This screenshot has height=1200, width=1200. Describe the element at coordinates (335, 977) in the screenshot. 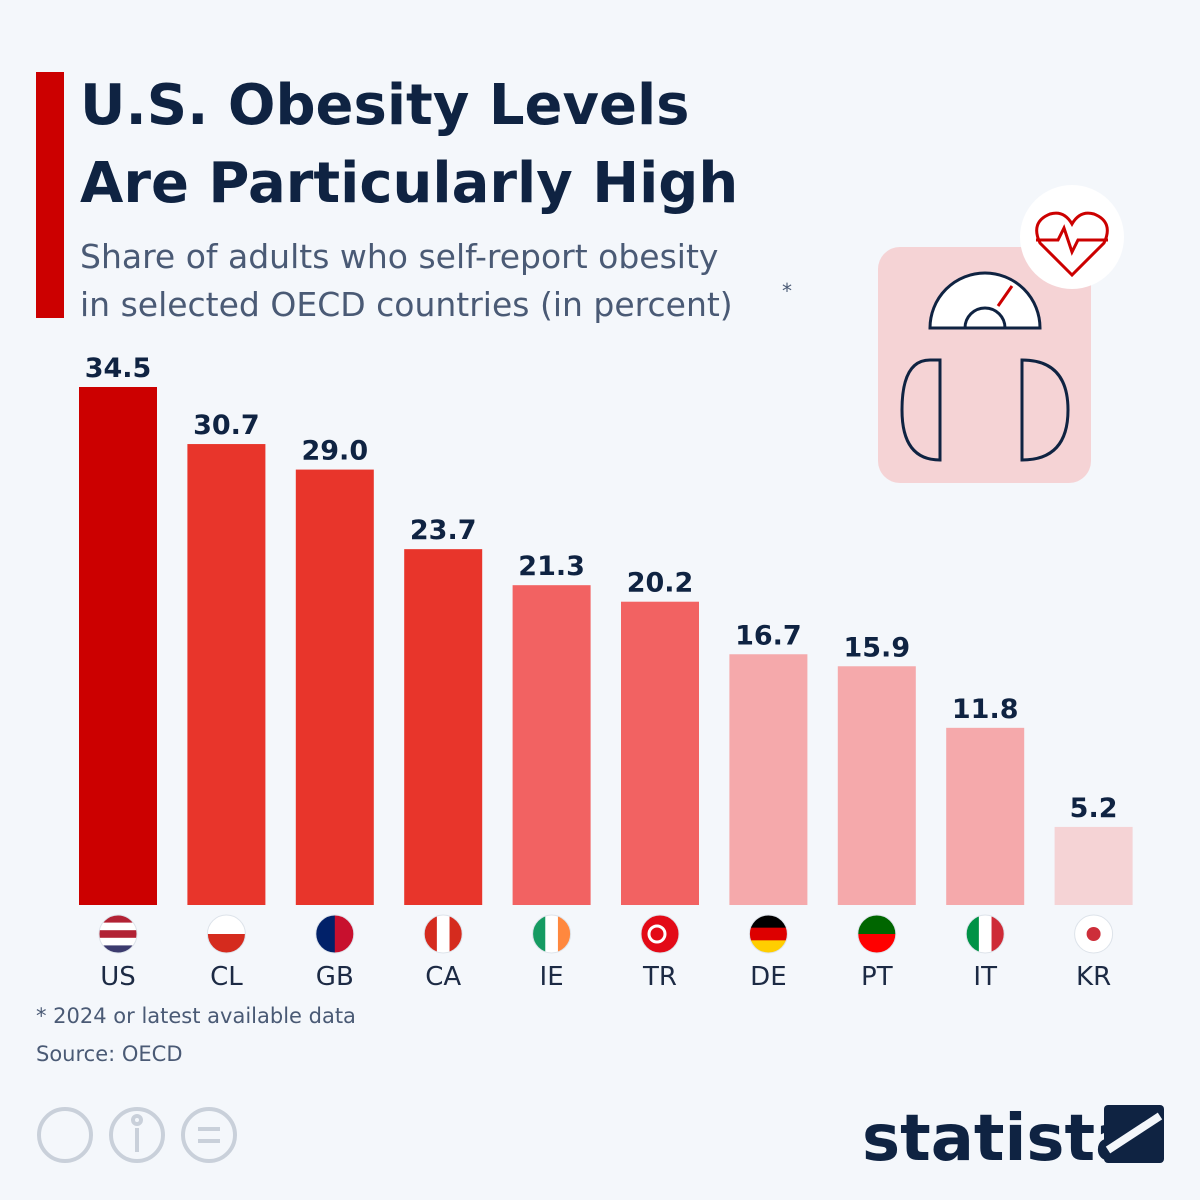

I see `x-tick-label: GB` at that location.